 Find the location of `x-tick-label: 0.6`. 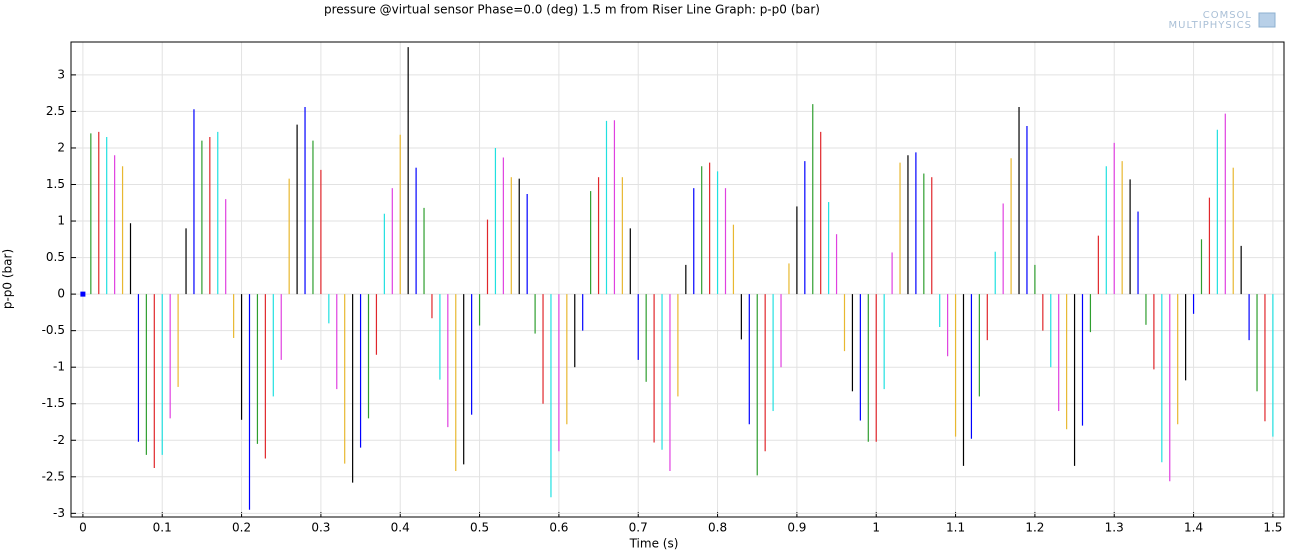

x-tick-label: 0.6 is located at coordinates (558, 528).